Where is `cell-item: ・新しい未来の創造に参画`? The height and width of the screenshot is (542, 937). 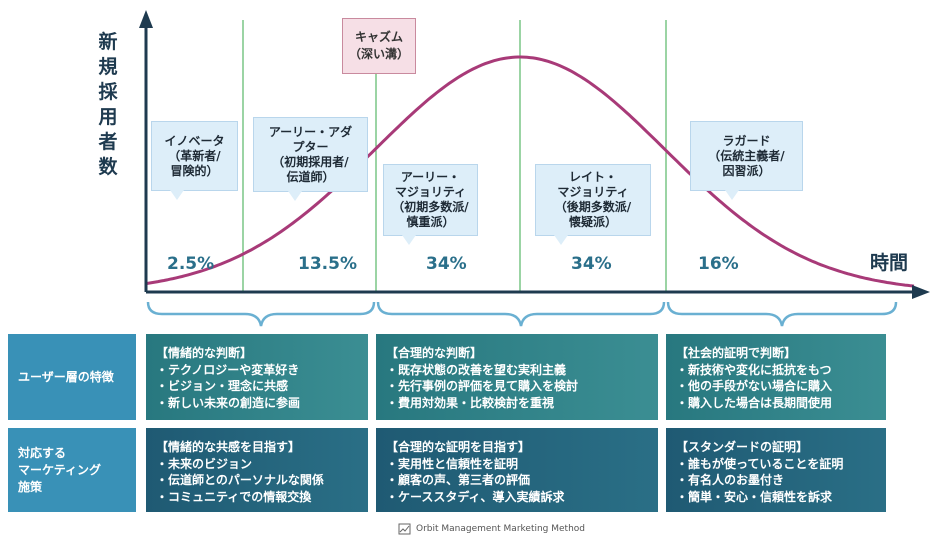 cell-item: ・新しい未来の創造に参画 is located at coordinates (228, 402).